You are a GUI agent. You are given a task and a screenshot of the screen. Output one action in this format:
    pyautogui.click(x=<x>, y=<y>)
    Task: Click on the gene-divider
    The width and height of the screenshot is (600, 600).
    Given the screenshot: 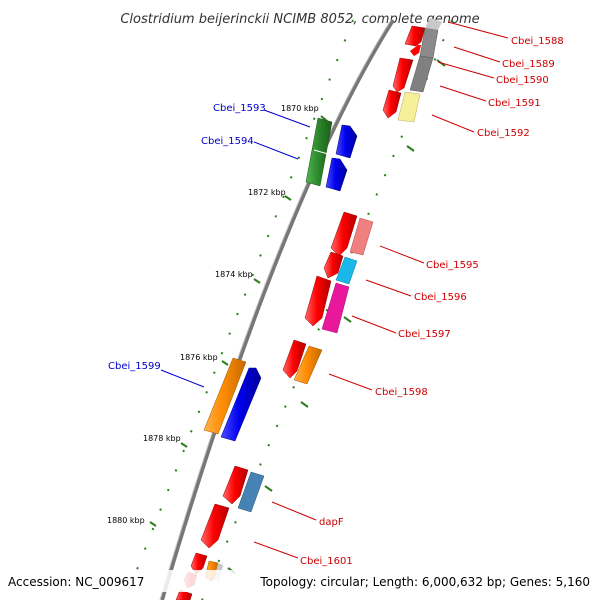 What is the action you would take?
    pyautogui.click(x=321, y=152)
    